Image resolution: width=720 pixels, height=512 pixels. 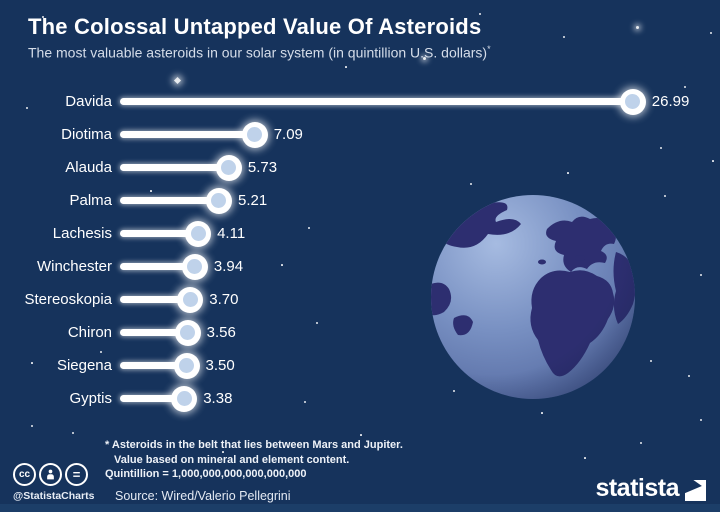 What do you see at coordinates (360, 266) in the screenshot?
I see `chart-row: Winchester 3.94` at bounding box center [360, 266].